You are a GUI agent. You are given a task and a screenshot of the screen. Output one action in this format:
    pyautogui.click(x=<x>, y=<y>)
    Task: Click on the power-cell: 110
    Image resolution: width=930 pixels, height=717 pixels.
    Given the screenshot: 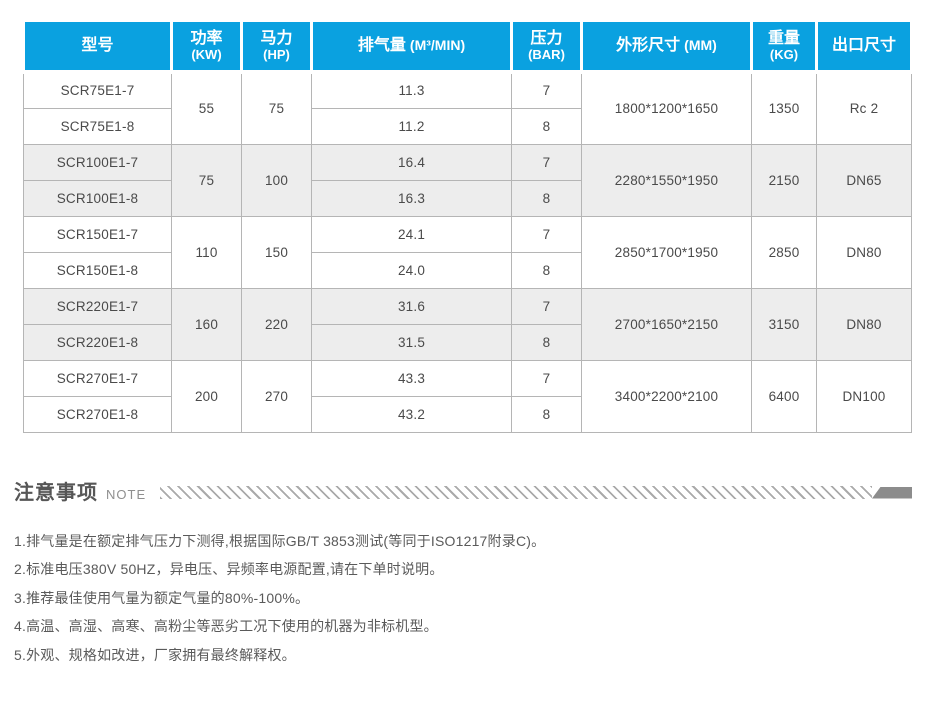 What is the action you would take?
    pyautogui.click(x=206, y=252)
    